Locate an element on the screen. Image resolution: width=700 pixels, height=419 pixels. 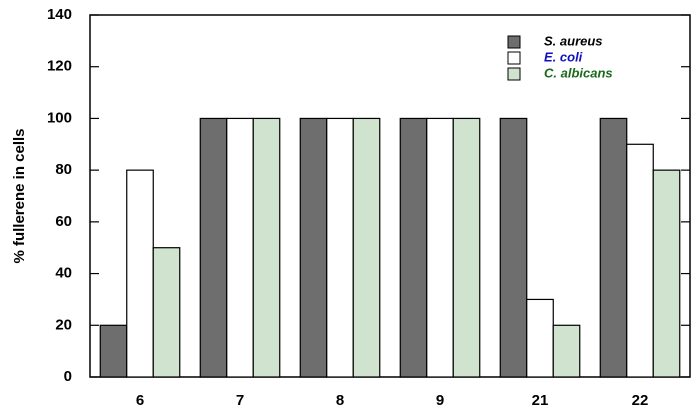
y-axis-label: % fullerene in cells is located at coordinates (19, 195).